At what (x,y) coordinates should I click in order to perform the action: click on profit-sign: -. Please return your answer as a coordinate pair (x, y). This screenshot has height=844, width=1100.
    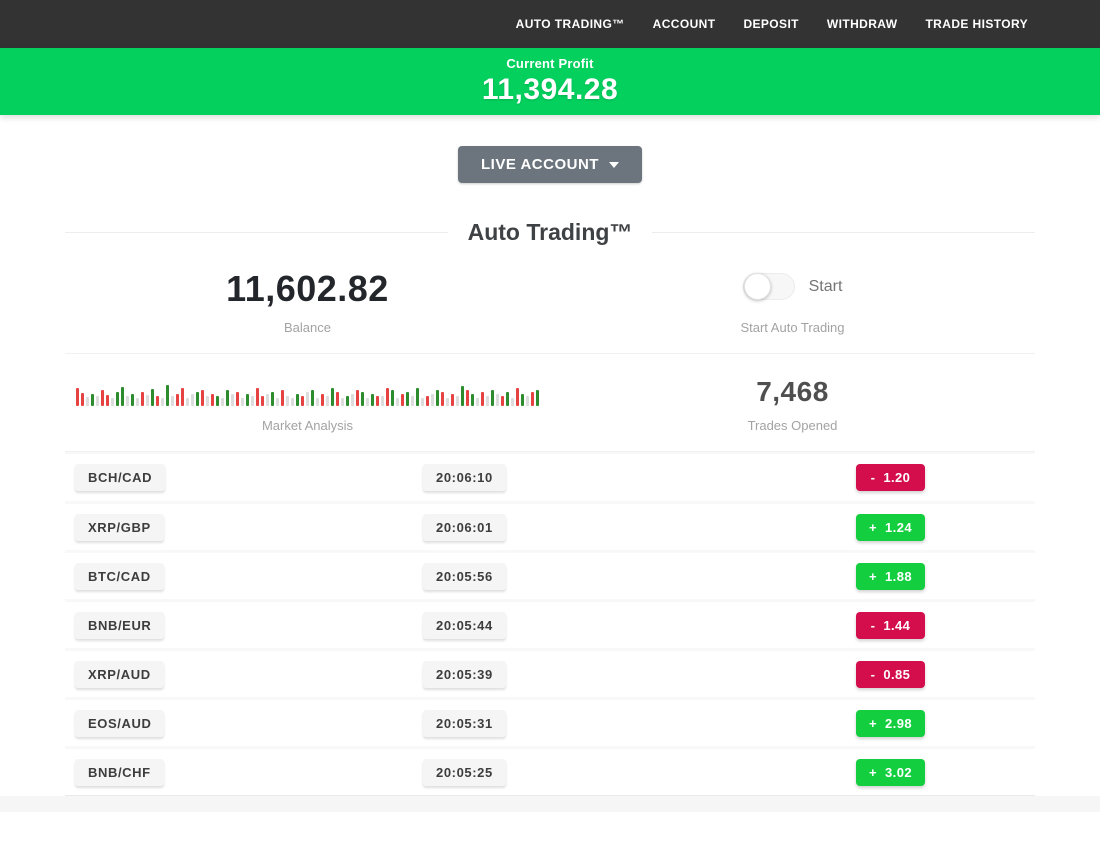
    Looking at the image, I should click on (873, 674).